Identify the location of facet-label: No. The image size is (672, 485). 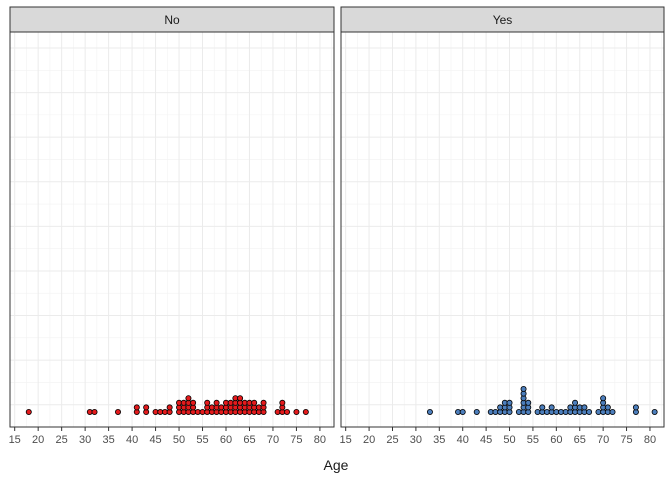
(172, 20).